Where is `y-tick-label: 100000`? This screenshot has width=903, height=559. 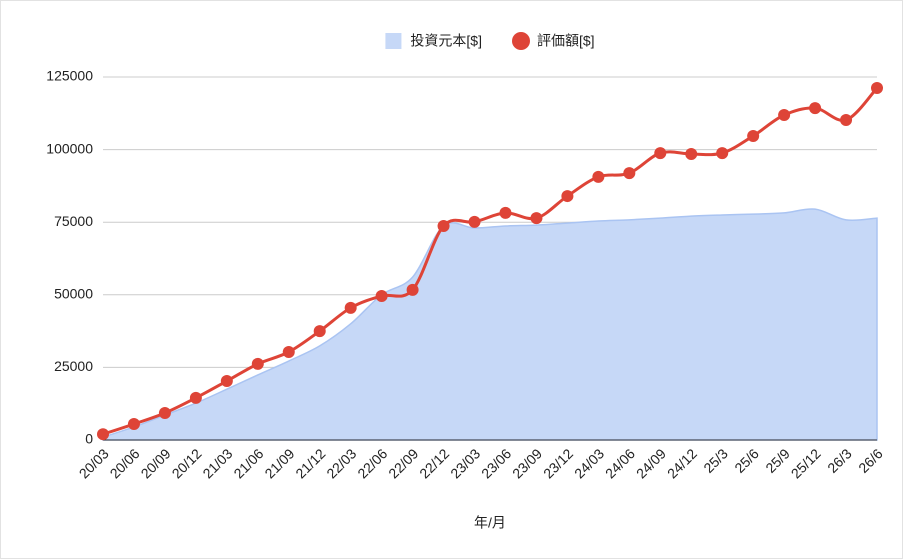 y-tick-label: 100000 is located at coordinates (69, 148).